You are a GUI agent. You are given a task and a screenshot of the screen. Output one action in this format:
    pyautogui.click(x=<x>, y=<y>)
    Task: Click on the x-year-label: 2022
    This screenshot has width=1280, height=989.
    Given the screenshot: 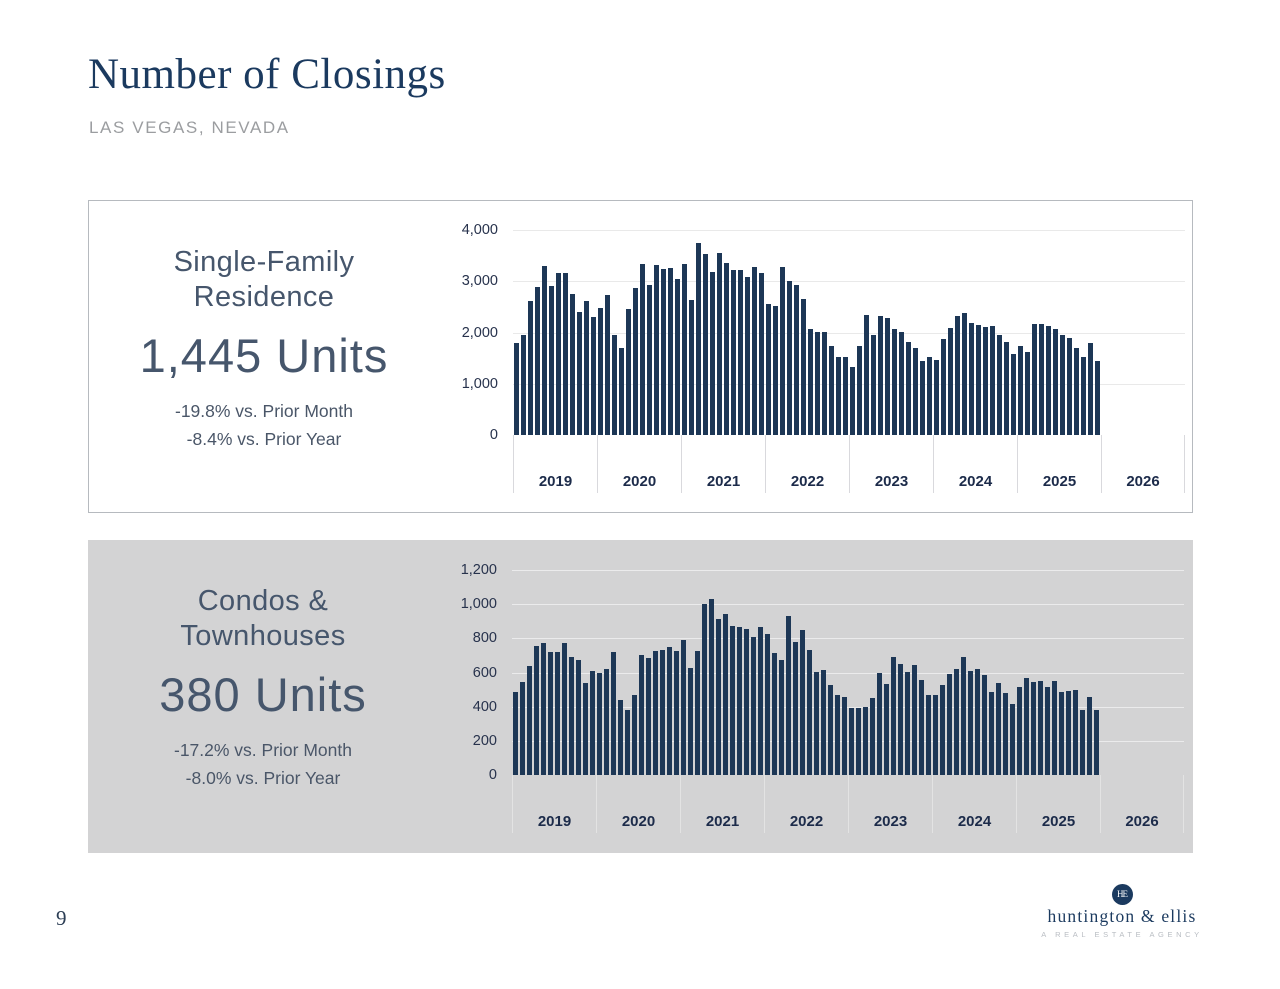 What is the action you would take?
    pyautogui.click(x=807, y=464)
    